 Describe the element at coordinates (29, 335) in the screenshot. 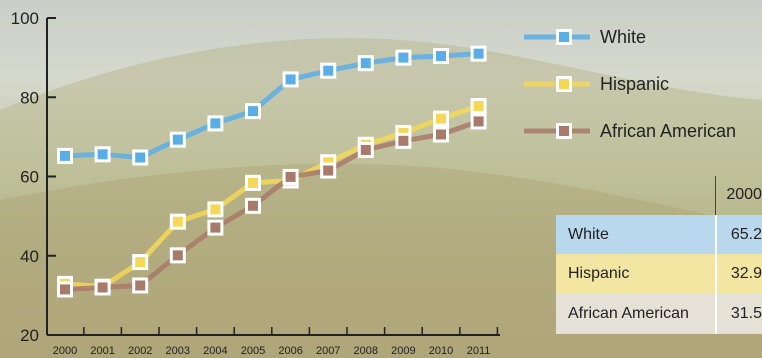

I see `y-tick-label: 20` at that location.